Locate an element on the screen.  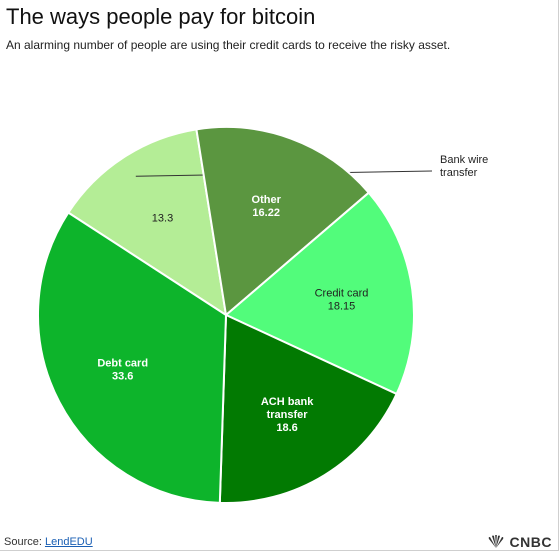
source-prefix: Source: is located at coordinates (24, 542).